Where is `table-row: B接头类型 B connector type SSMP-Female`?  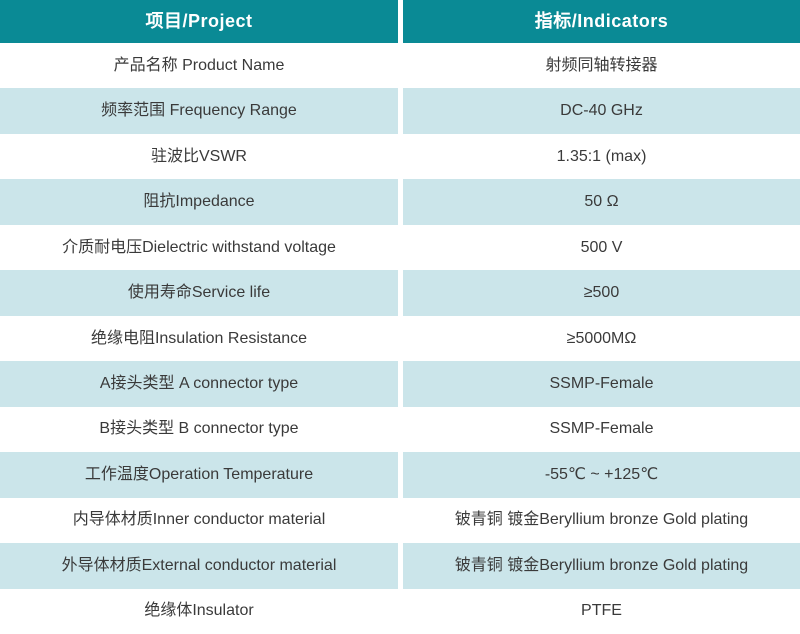
table-row: B接头类型 B connector type SSMP-Female is located at coordinates (400, 429).